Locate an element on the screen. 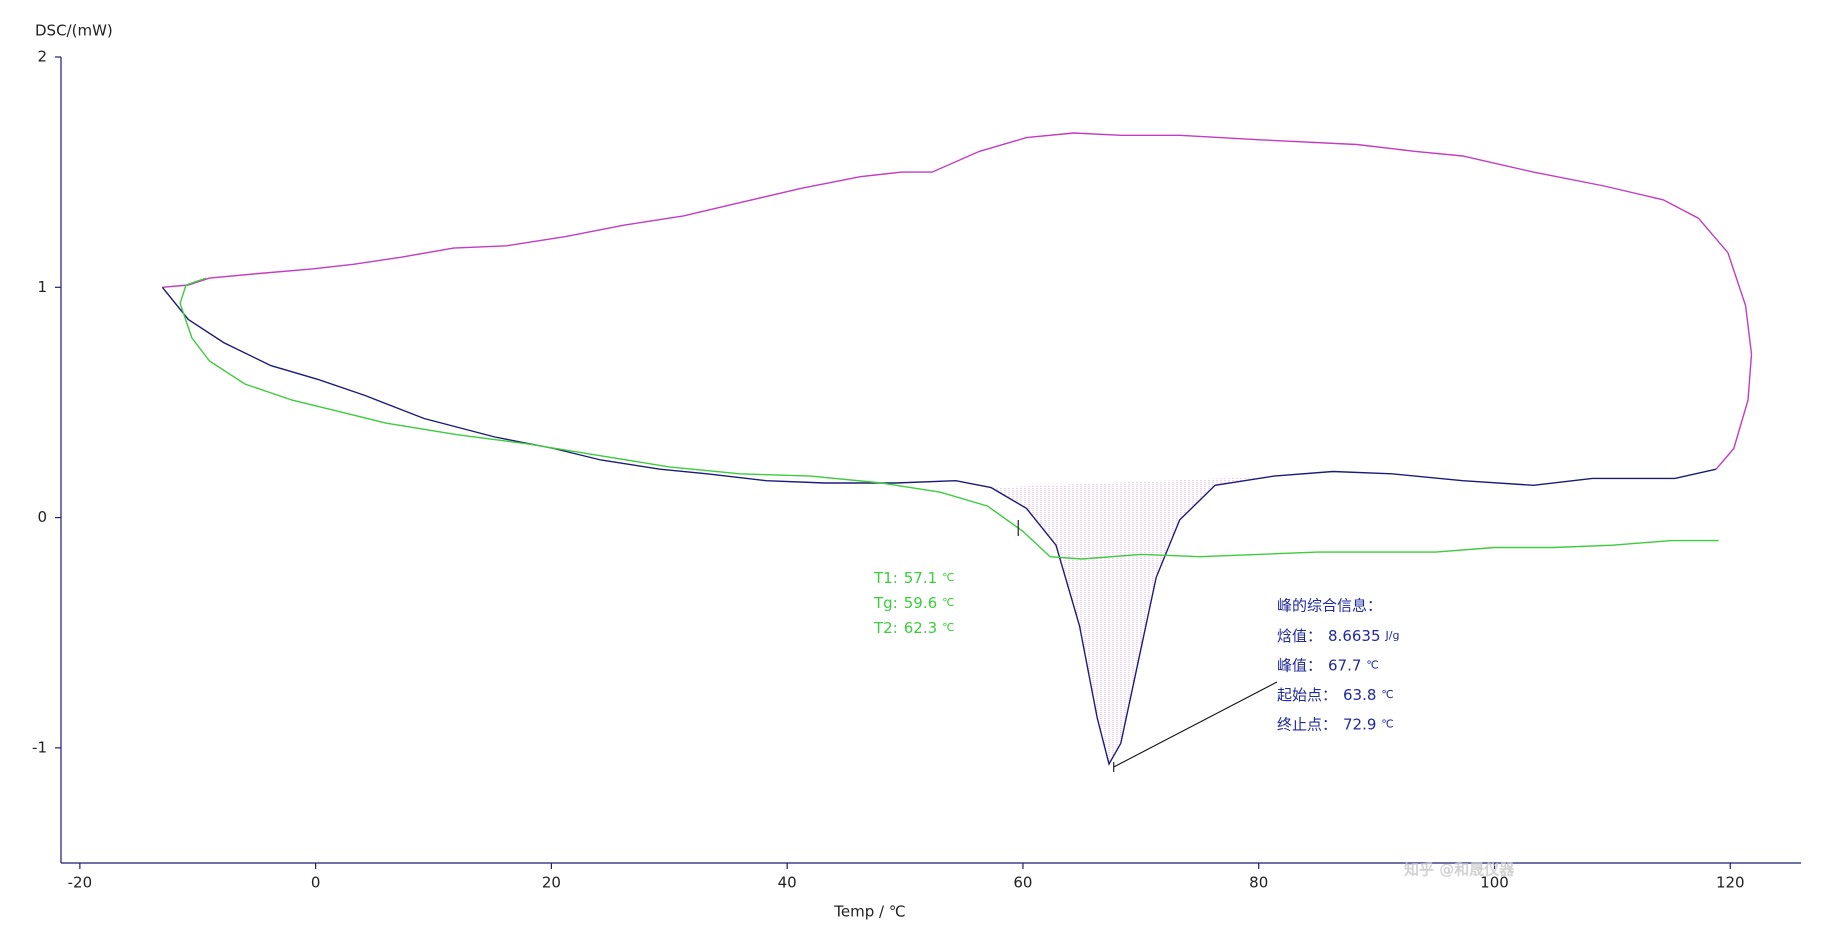  annotation-name: 起始点： is located at coordinates (1307, 695).